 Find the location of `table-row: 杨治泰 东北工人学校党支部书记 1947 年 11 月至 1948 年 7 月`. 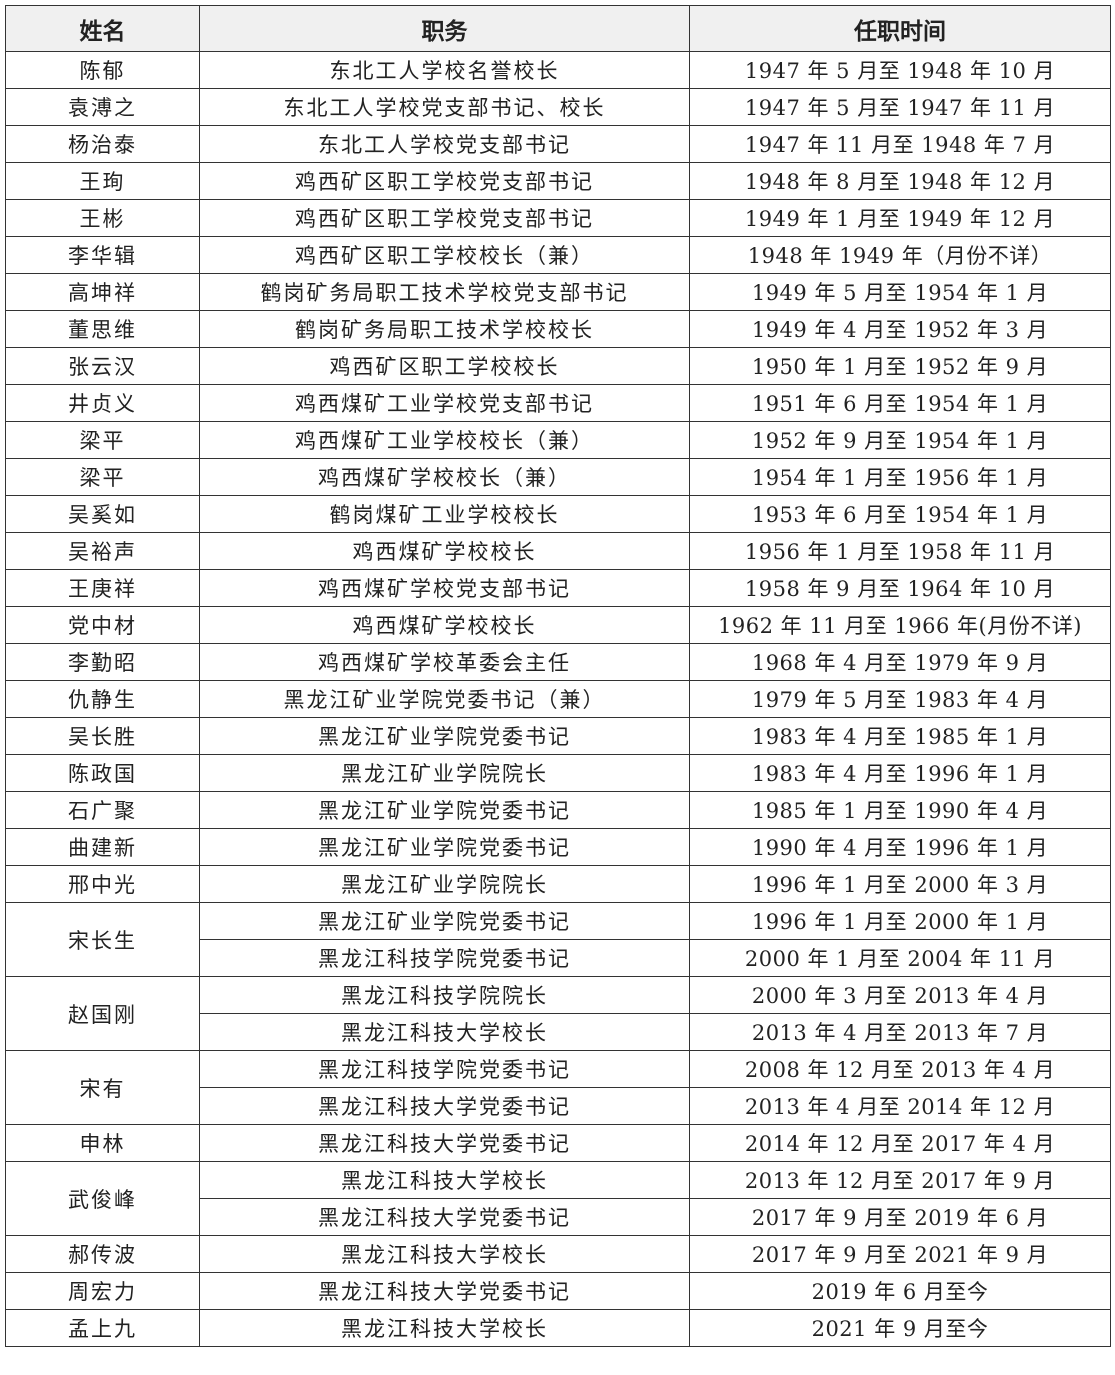

table-row: 杨治泰 东北工人学校党支部书记 1947 年 11 月至 1948 年 7 月 is located at coordinates (558, 144).